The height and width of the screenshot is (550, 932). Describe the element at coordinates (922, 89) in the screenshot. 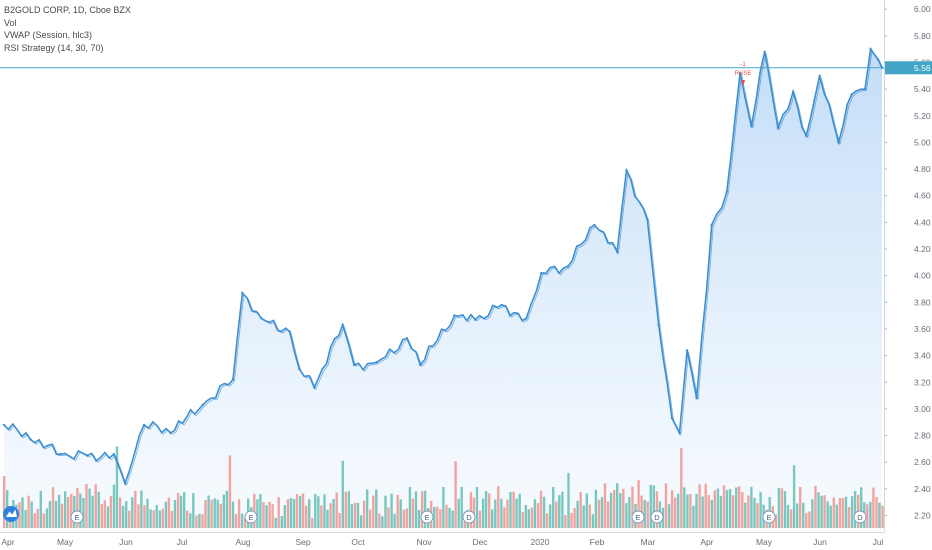

I see `price-tick-label: 5.40` at that location.